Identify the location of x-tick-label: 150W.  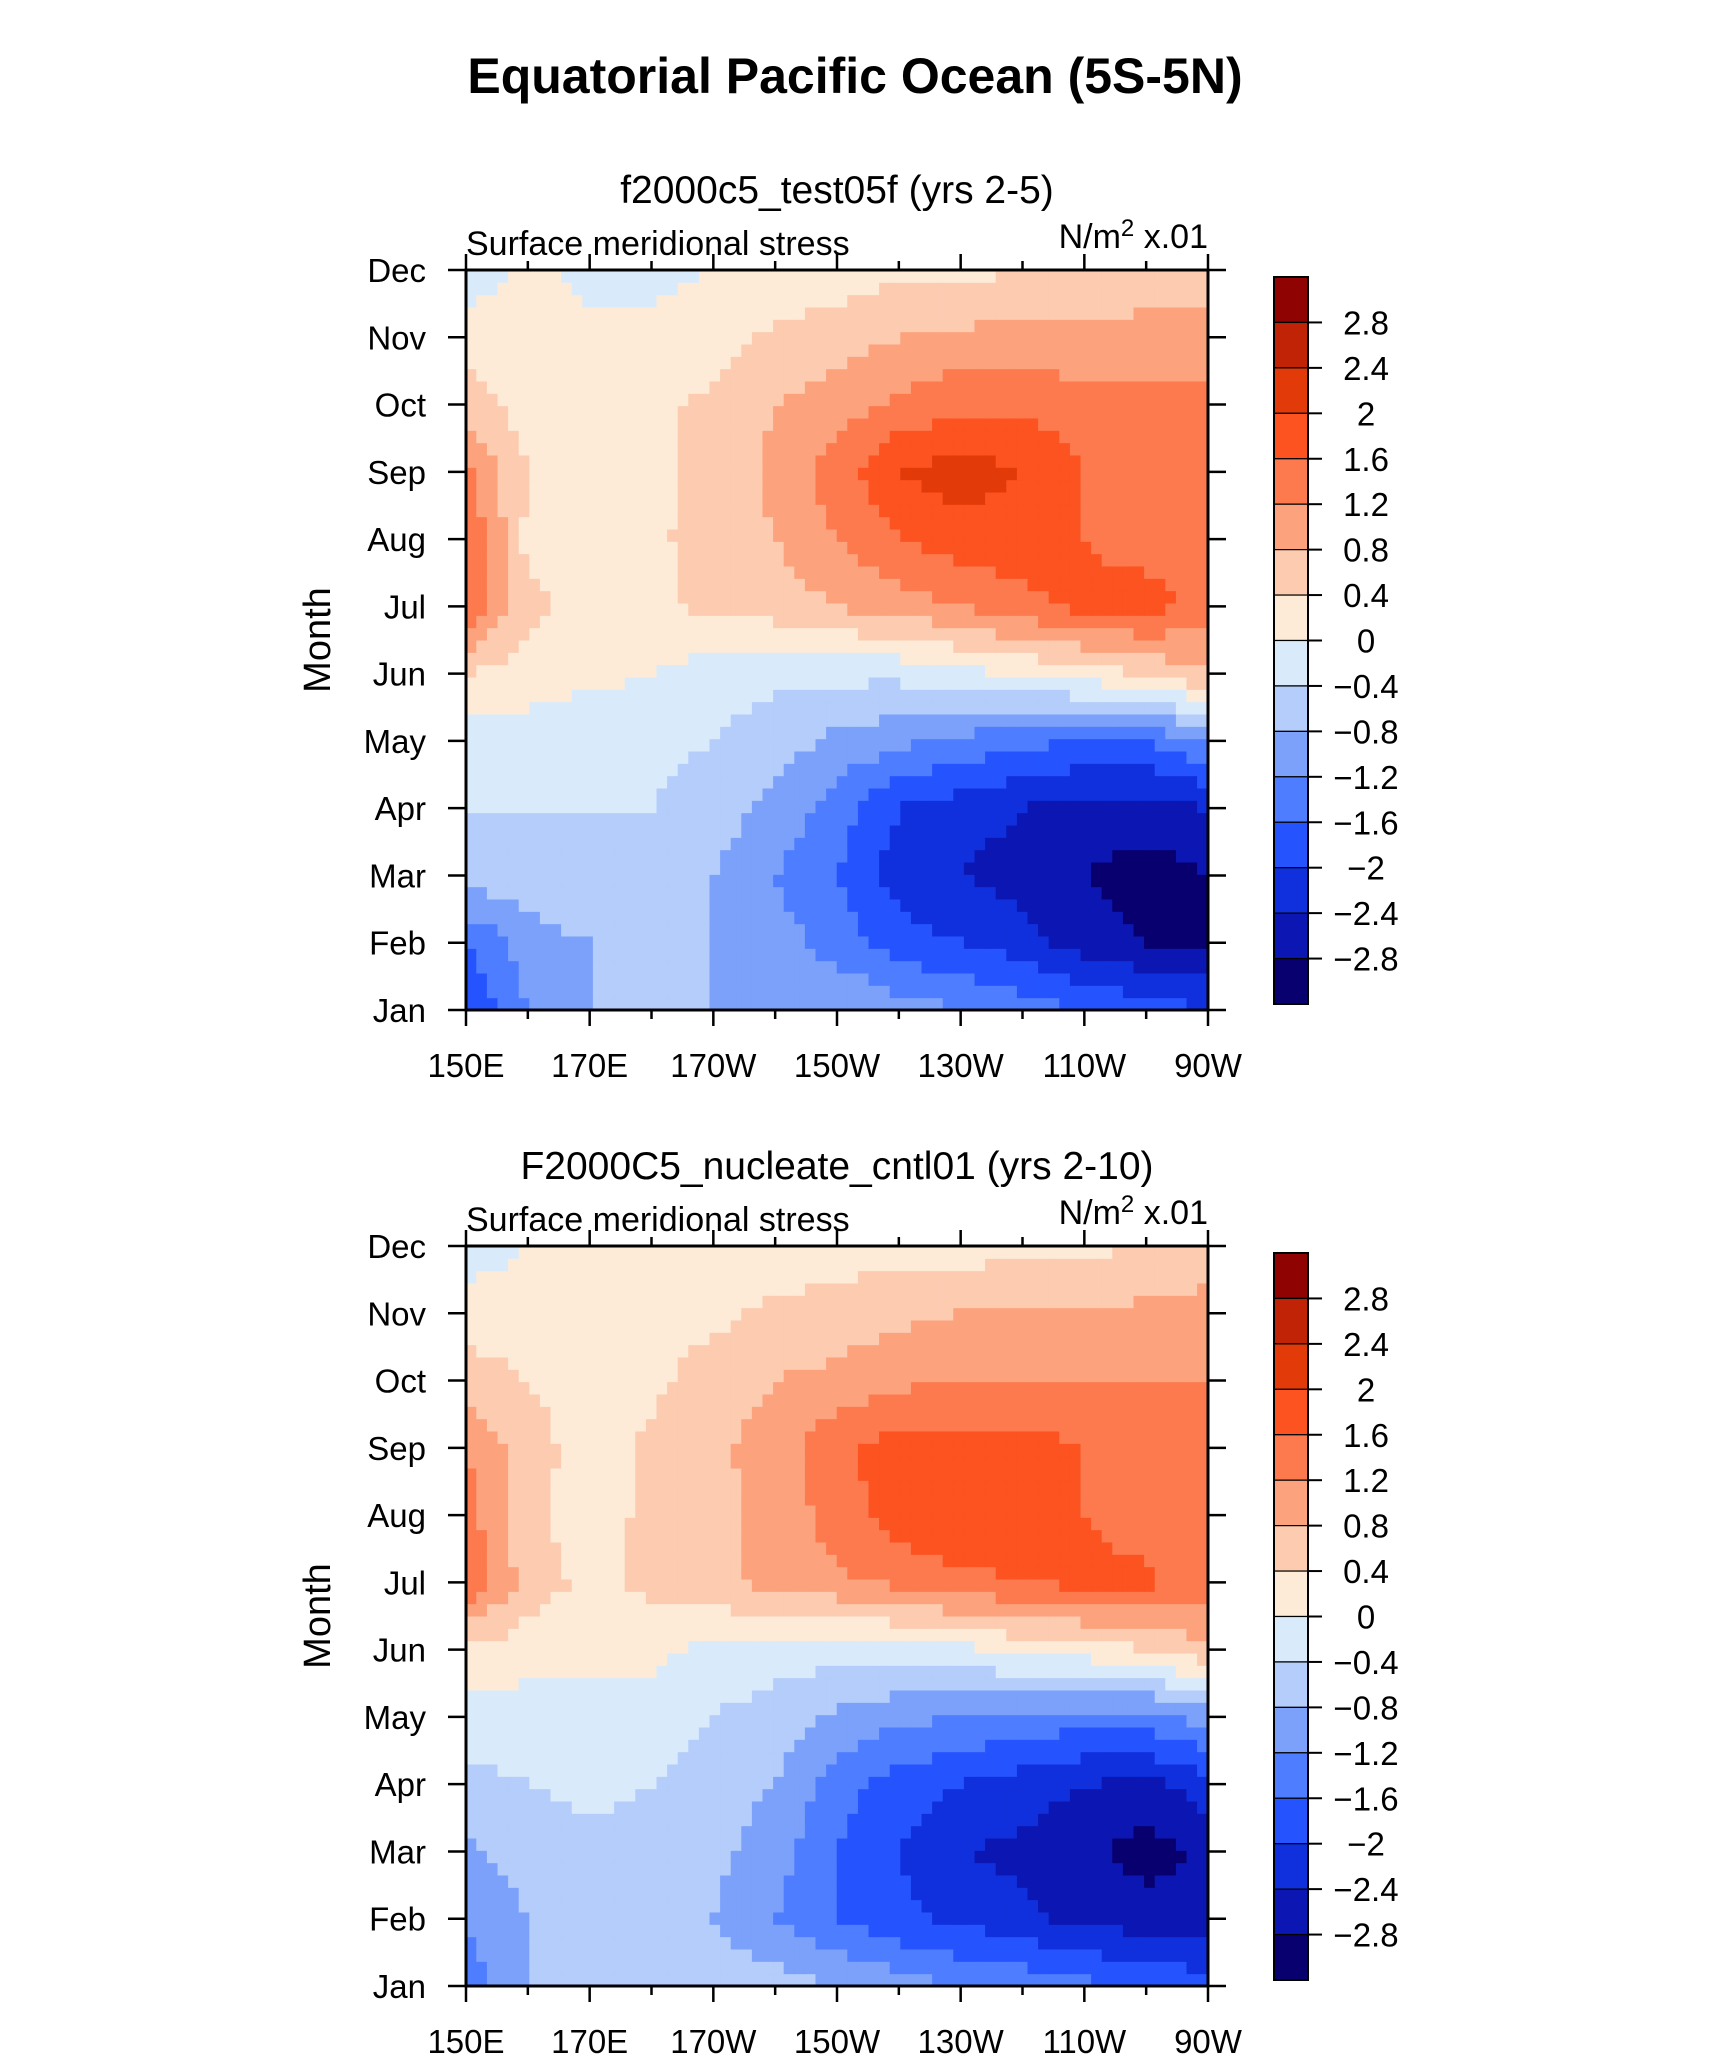
(837, 1065).